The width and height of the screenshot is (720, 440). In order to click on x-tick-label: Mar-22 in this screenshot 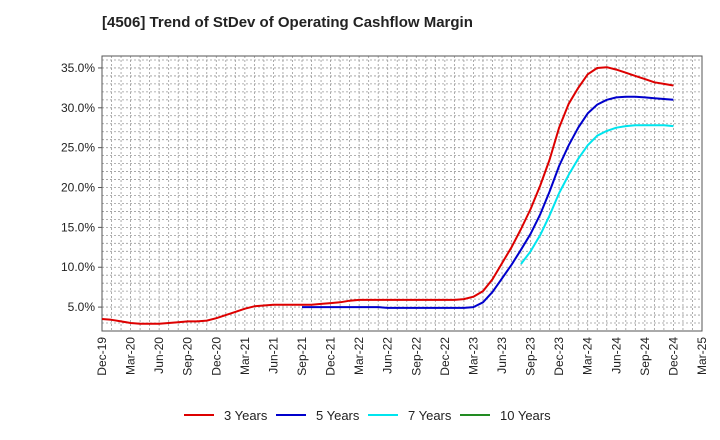, I will do `click(359, 356)`.